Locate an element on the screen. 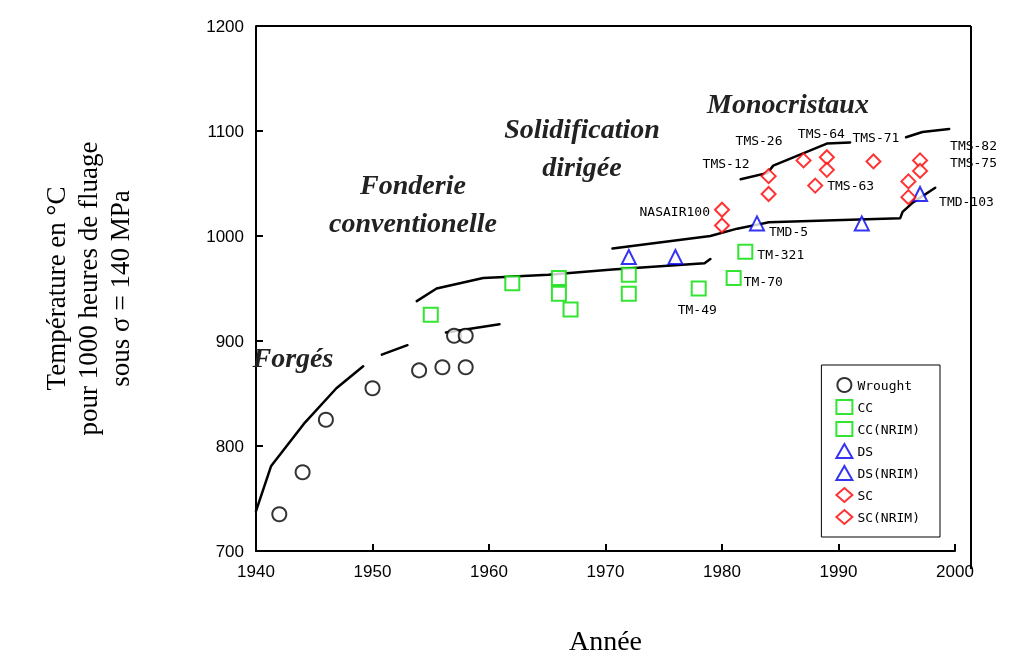 This screenshot has width=1028, height=667. legend-label: DS is located at coordinates (865, 451).